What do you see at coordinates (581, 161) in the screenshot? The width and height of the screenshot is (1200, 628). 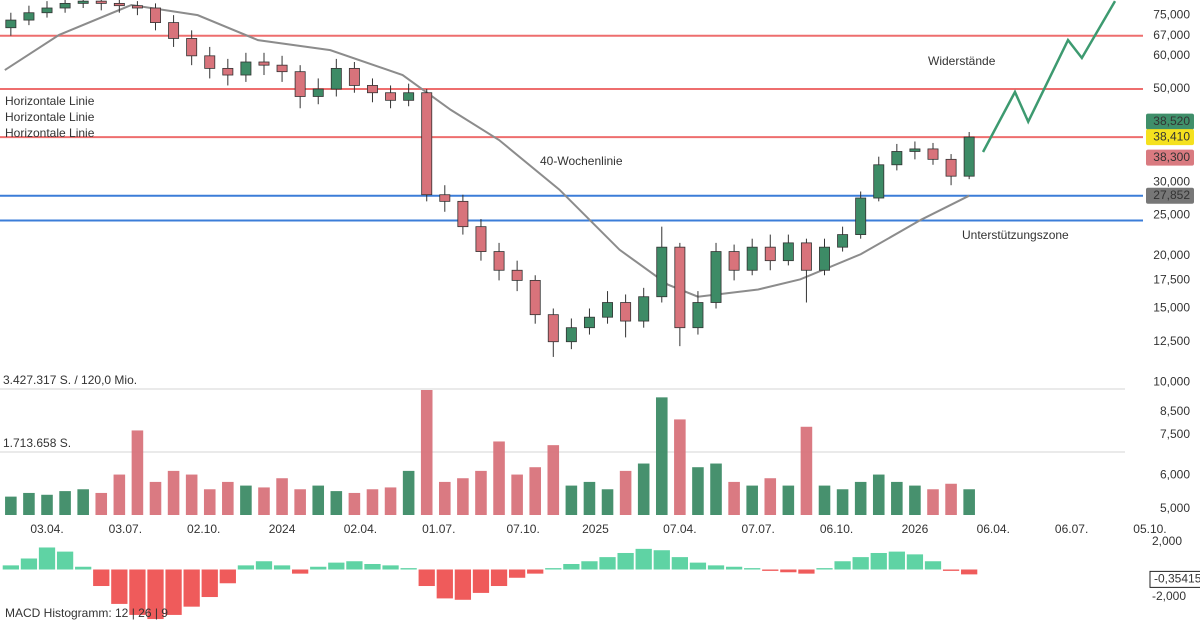 I see `moving-average-label: 40-Wochenlinie` at bounding box center [581, 161].